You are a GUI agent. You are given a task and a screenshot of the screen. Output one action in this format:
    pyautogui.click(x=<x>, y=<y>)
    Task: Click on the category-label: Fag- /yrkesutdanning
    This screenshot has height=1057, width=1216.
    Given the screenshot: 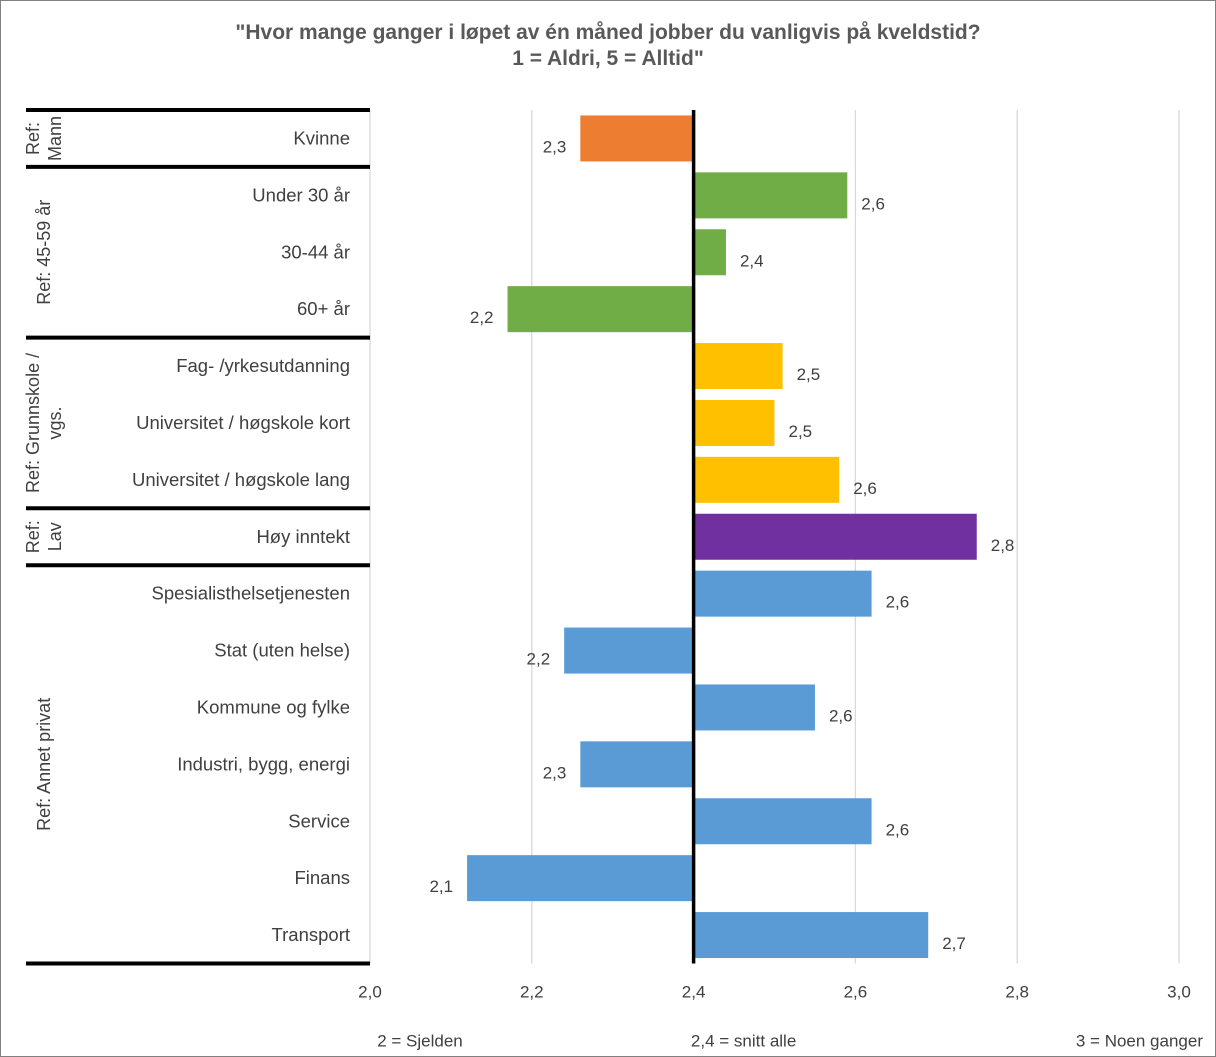 What is the action you would take?
    pyautogui.click(x=263, y=365)
    